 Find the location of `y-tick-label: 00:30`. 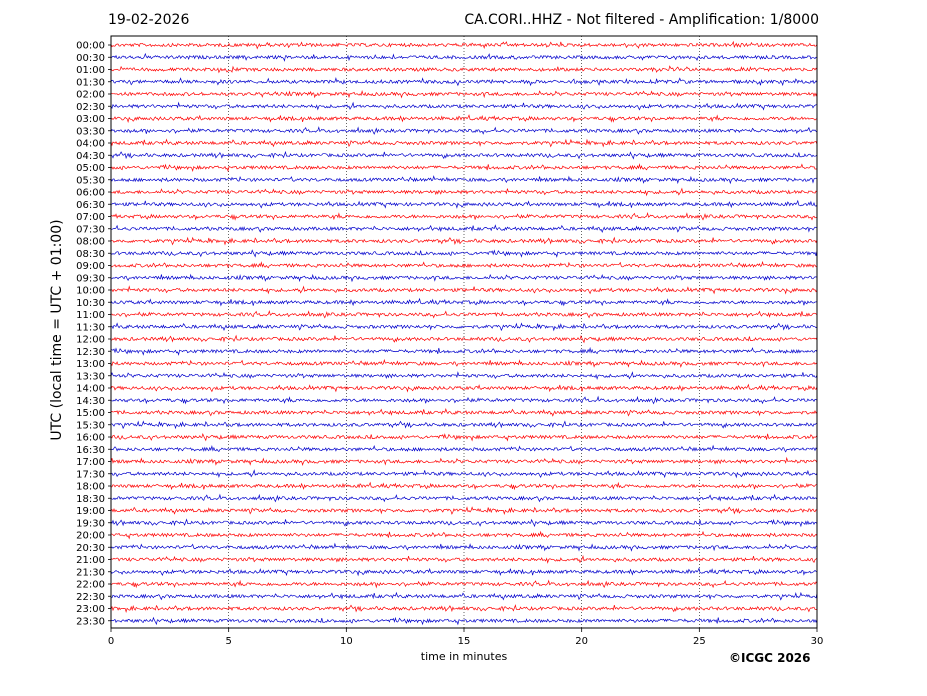

y-tick-label: 00:30 is located at coordinates (90, 58).